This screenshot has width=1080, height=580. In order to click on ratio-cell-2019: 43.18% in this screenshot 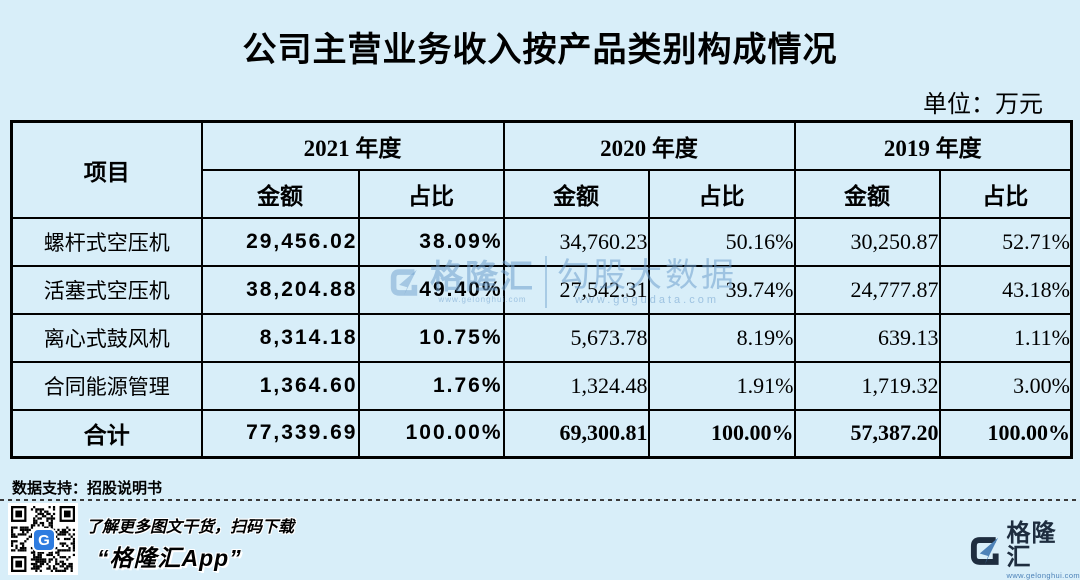, I will do `click(1005, 289)`.